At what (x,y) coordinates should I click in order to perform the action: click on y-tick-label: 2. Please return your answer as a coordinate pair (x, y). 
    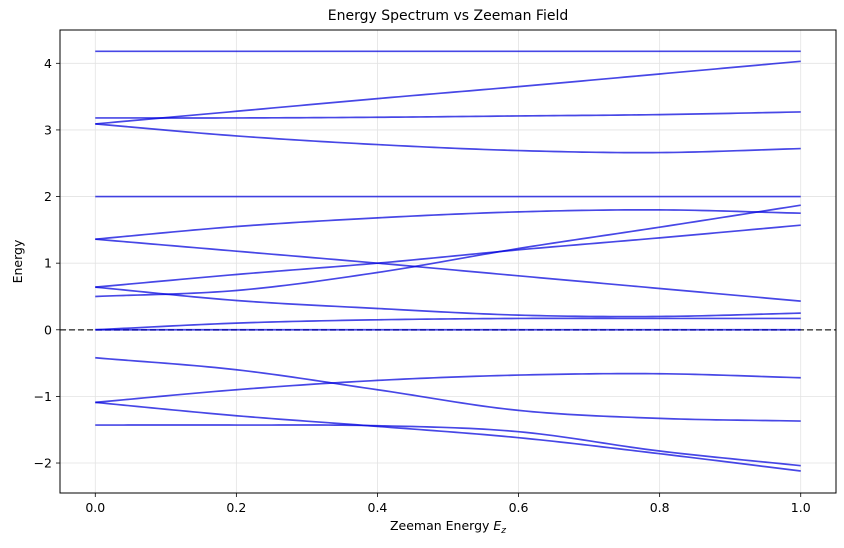
    Looking at the image, I should click on (48, 196).